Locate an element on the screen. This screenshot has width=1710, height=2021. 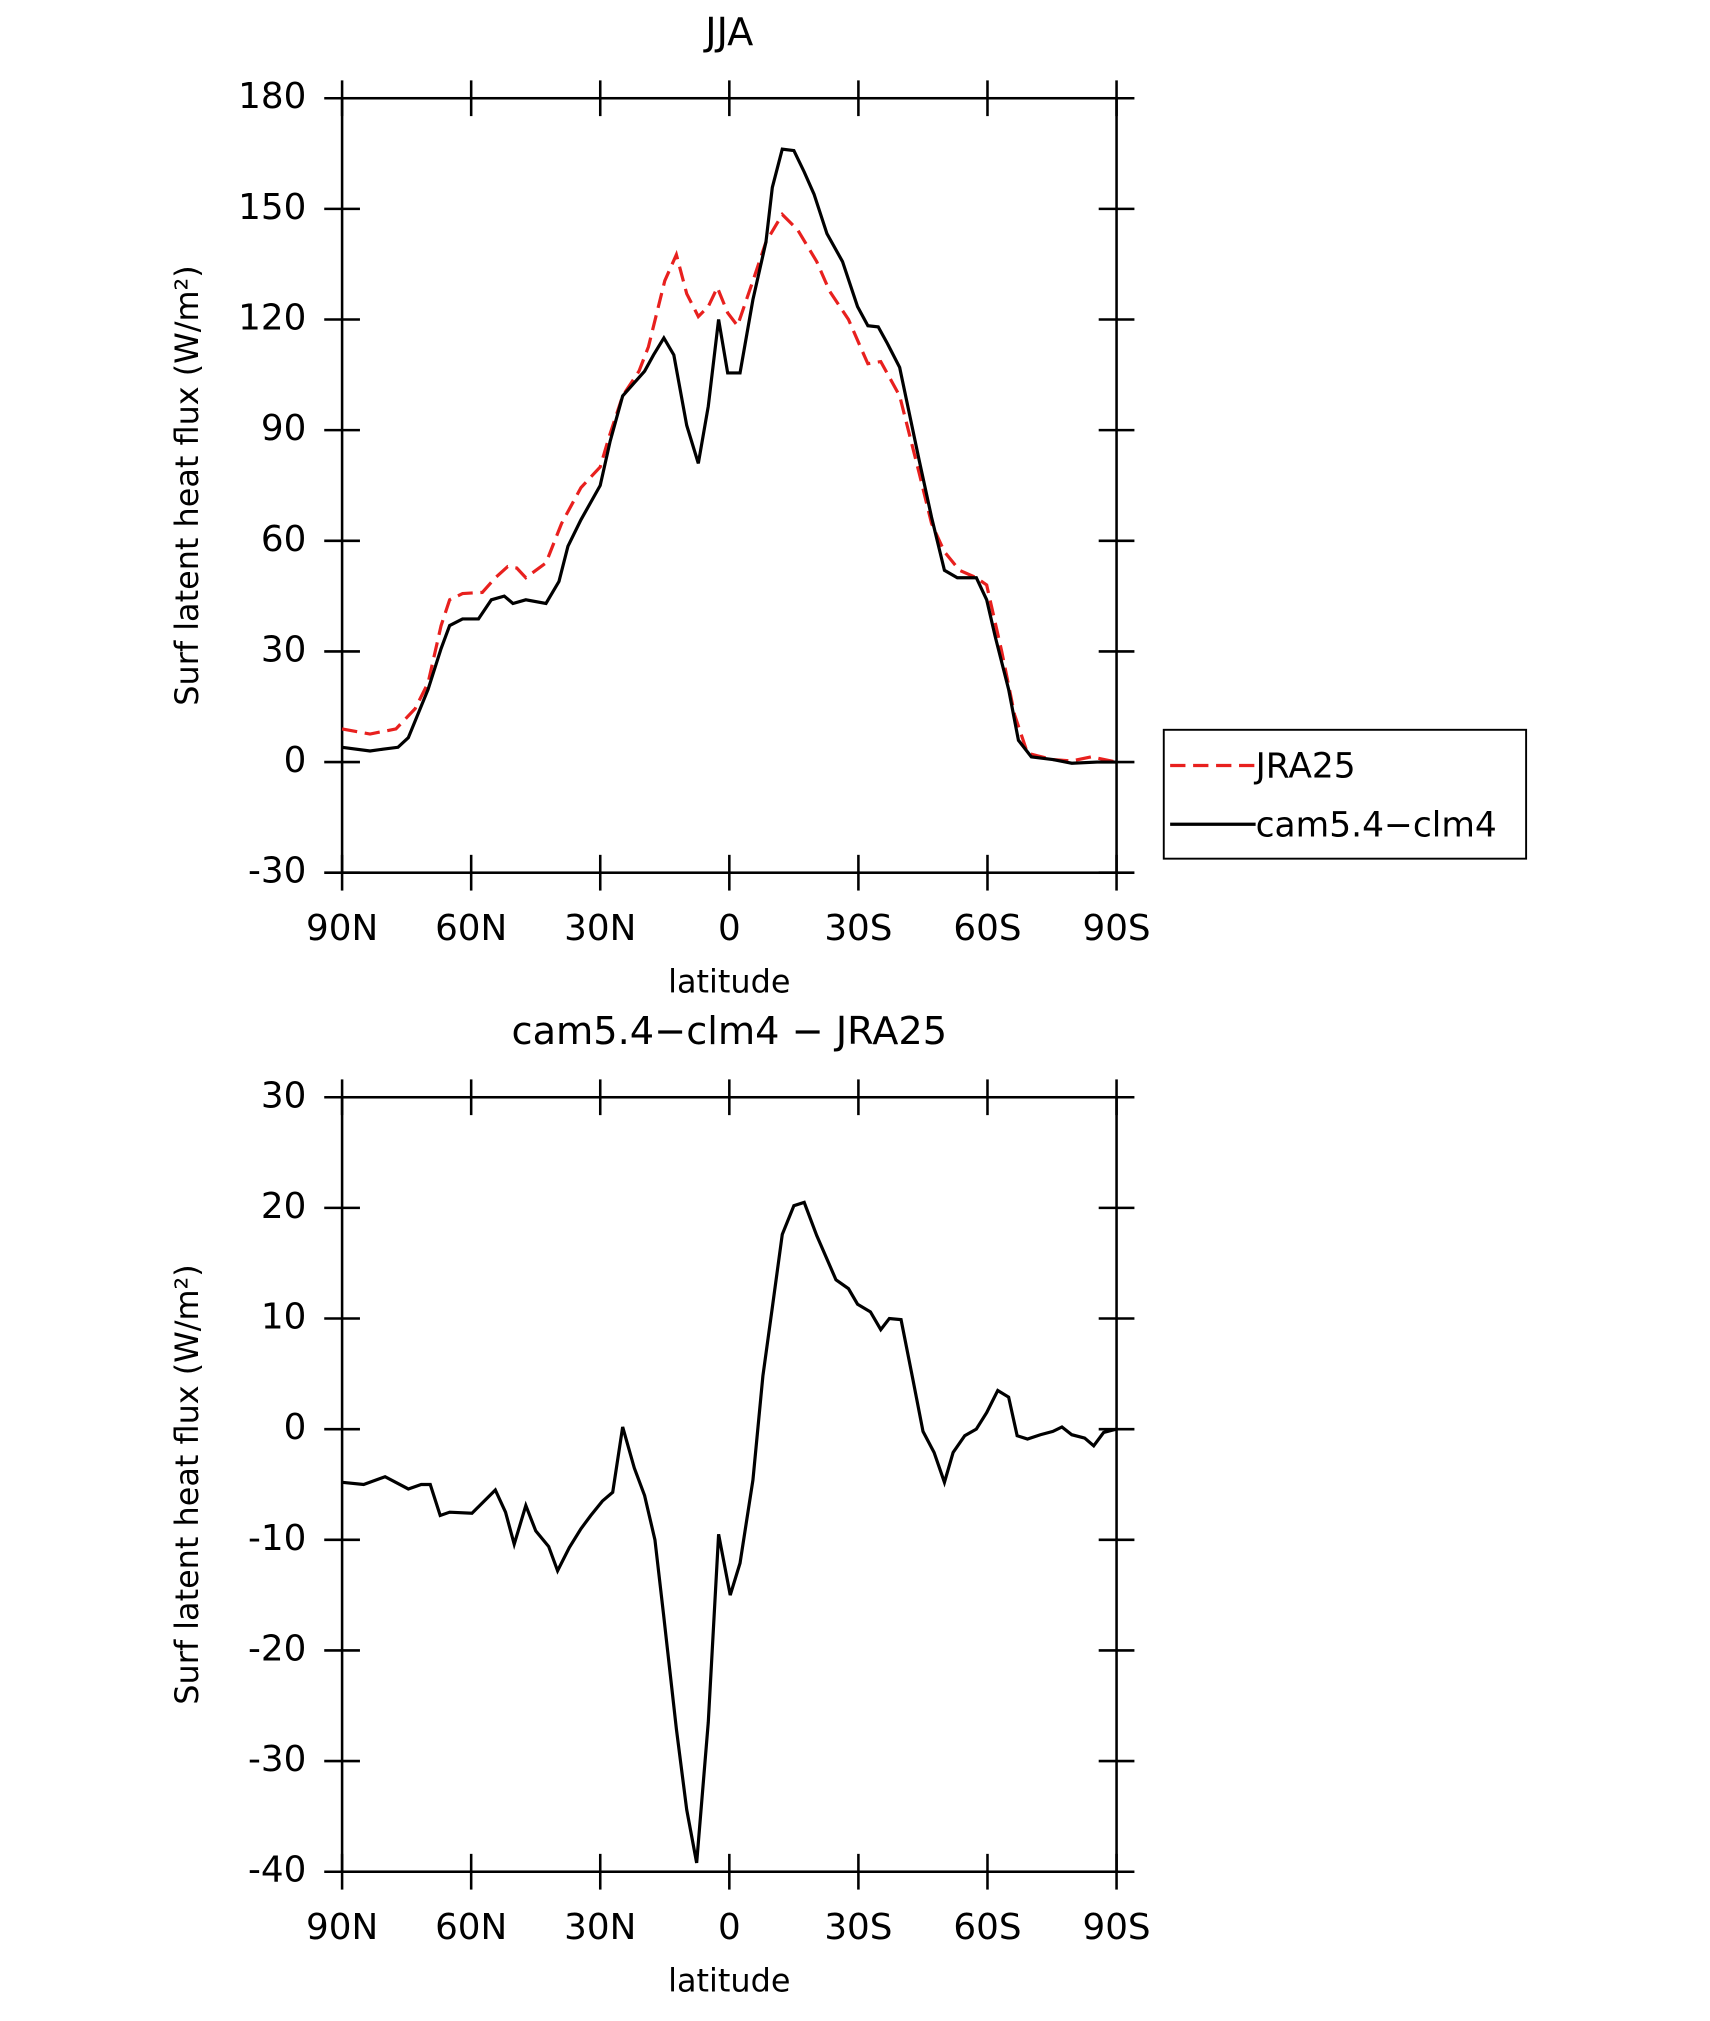
y-tick-label: 20 is located at coordinates (283, 1206).